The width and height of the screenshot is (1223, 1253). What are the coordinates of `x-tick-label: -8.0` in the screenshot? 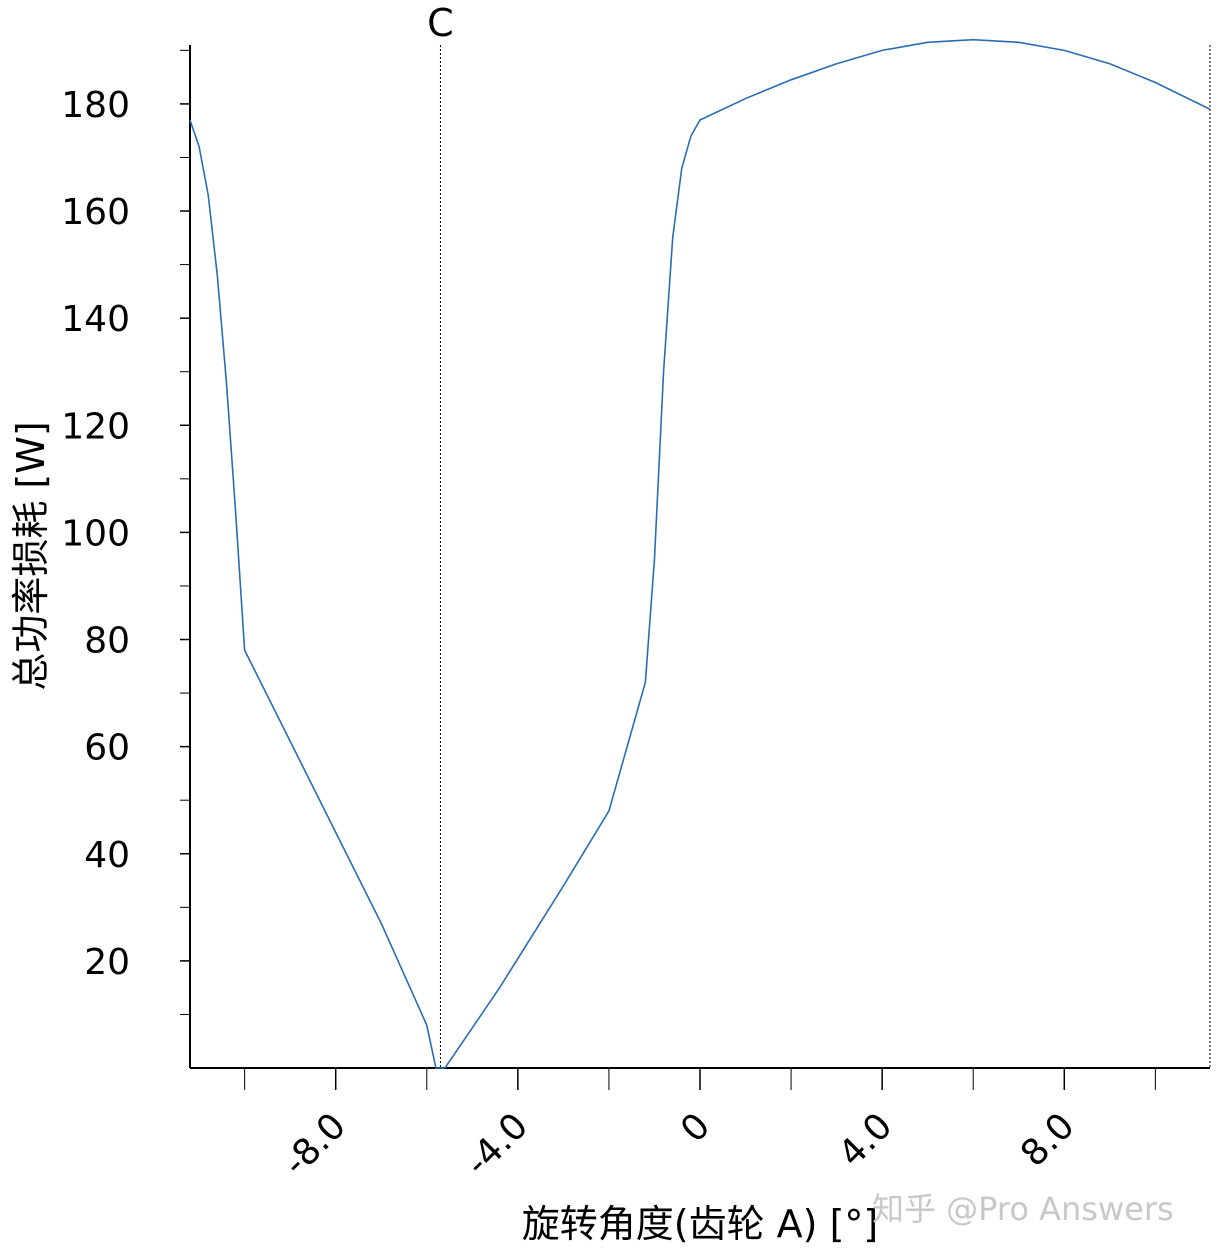 It's located at (314, 1144).